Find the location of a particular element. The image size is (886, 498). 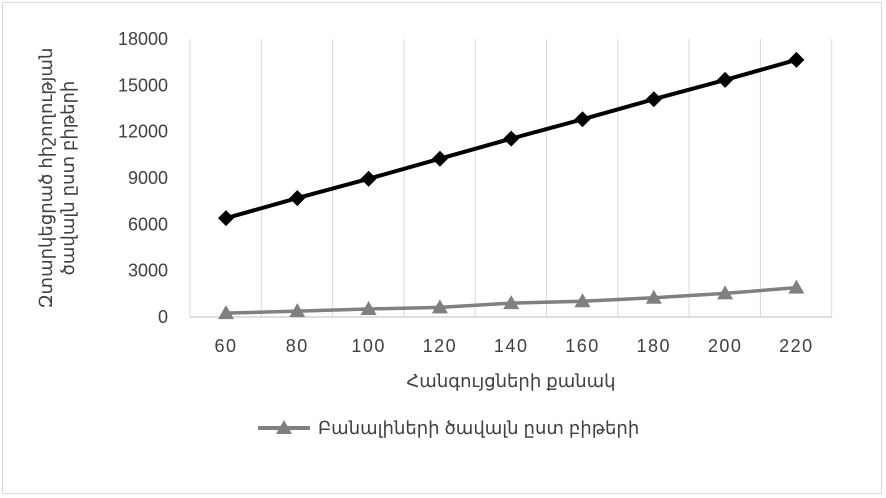

x-tick-label: 100 is located at coordinates (368, 346).